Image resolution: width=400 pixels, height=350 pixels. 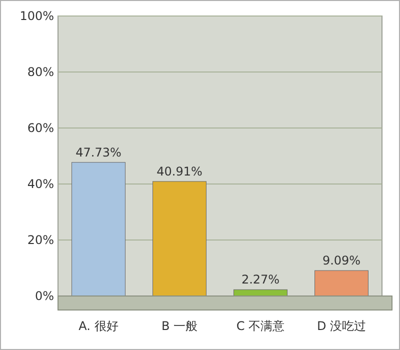 I want to click on x-tick-label: A. 很好, so click(x=98, y=326).